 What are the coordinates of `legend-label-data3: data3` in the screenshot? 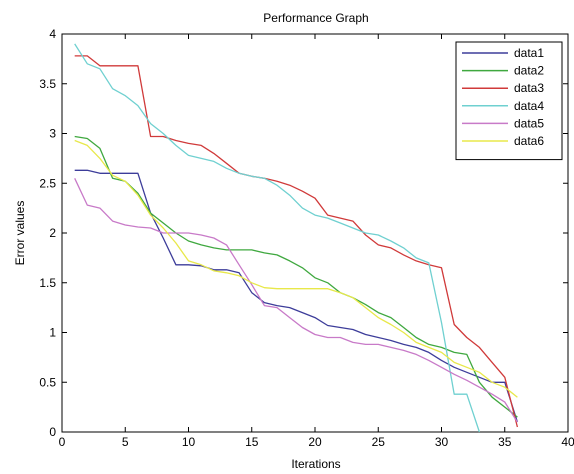 It's located at (529, 88).